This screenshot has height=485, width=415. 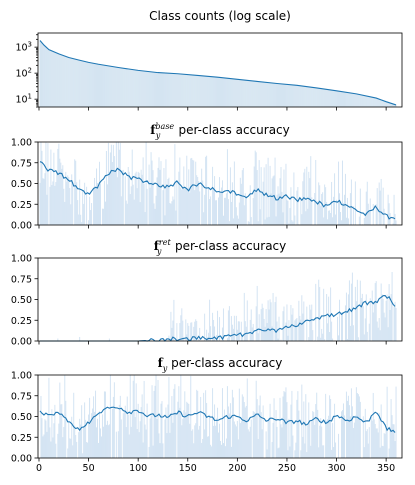 What do you see at coordinates (159, 251) in the screenshot?
I see `title-subscript: y` at bounding box center [159, 251].